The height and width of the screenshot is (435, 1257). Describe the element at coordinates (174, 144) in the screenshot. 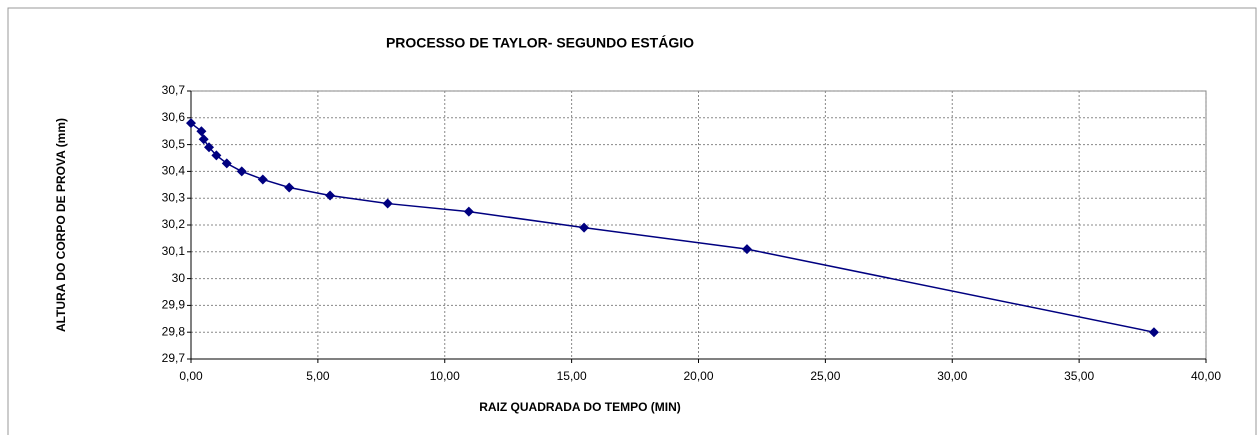

I see `y-tick-label: 30,5` at that location.